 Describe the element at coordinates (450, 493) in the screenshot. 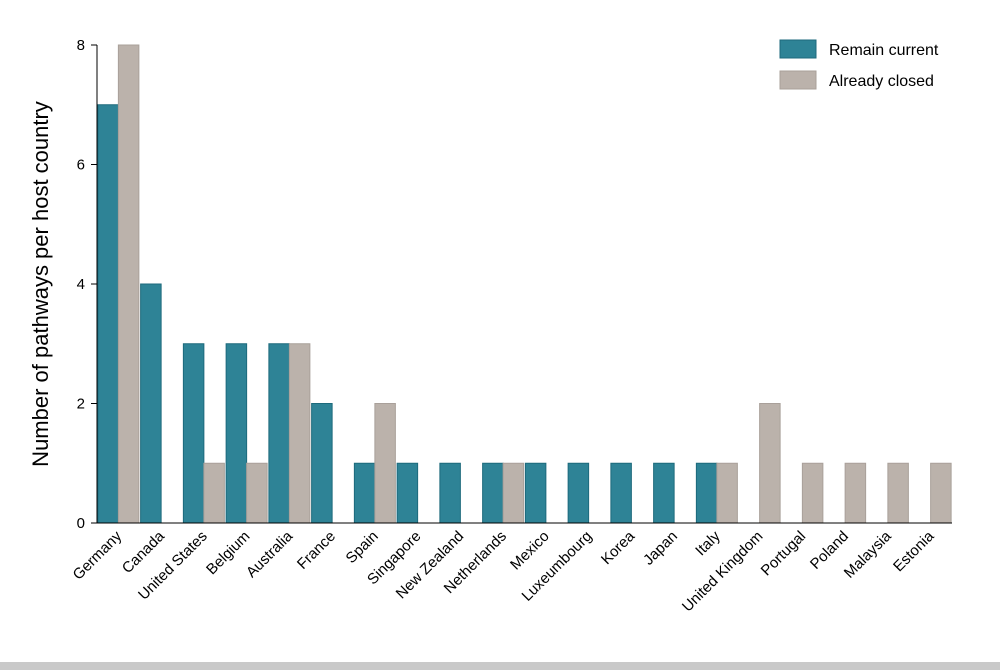

I see `bar-remain-current-new-zealand` at that location.